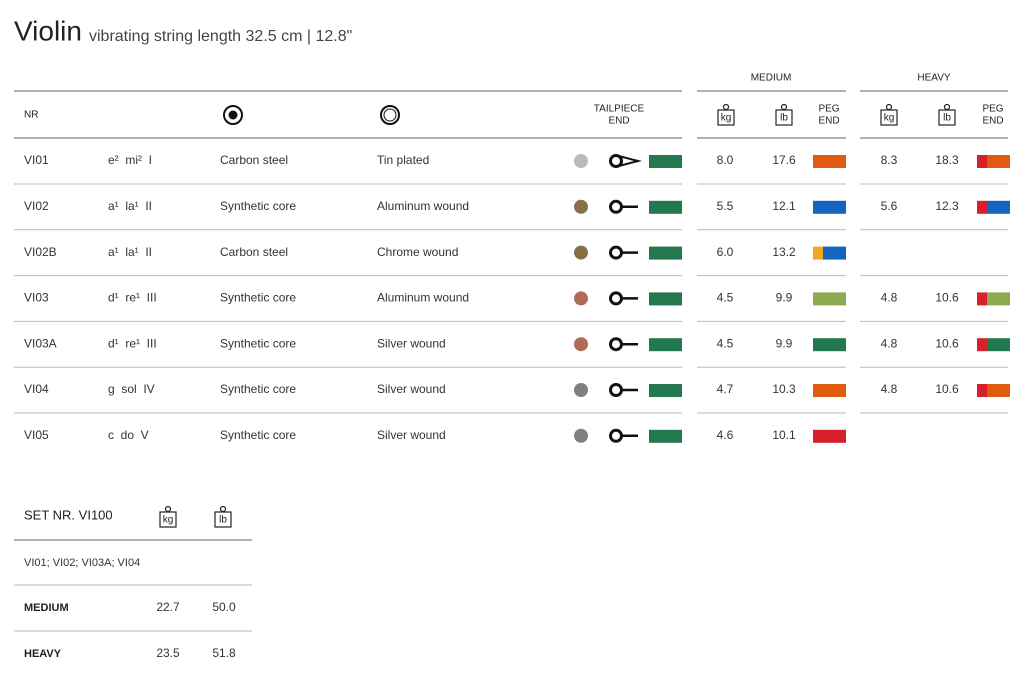 The image size is (1024, 689). Describe the element at coordinates (168, 653) in the screenshot. I see `cell: 23.5` at that location.